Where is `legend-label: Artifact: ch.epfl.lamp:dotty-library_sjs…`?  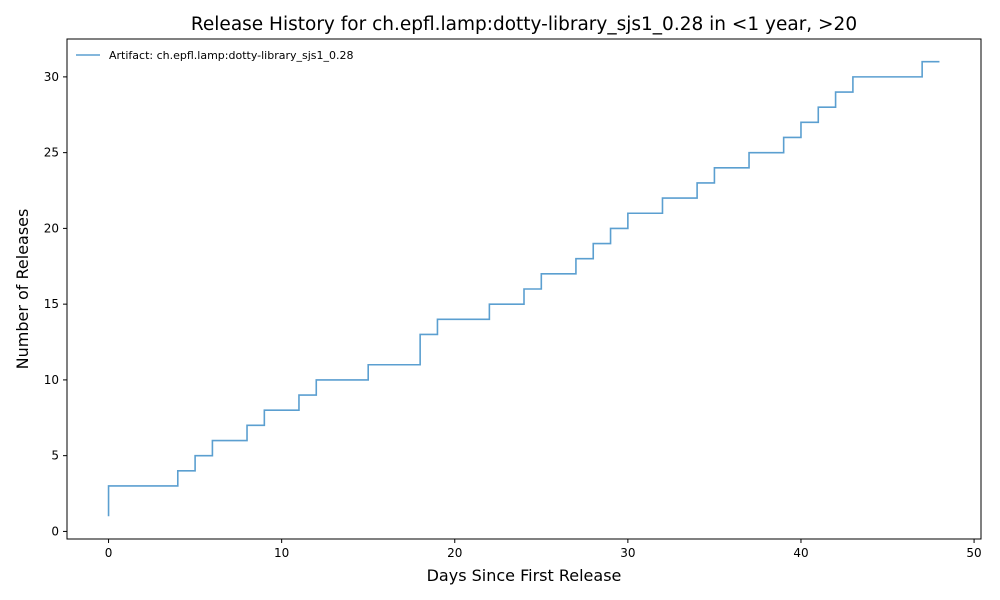
legend-label: Artifact: ch.epfl.lamp:dotty-library_sjs… is located at coordinates (231, 55).